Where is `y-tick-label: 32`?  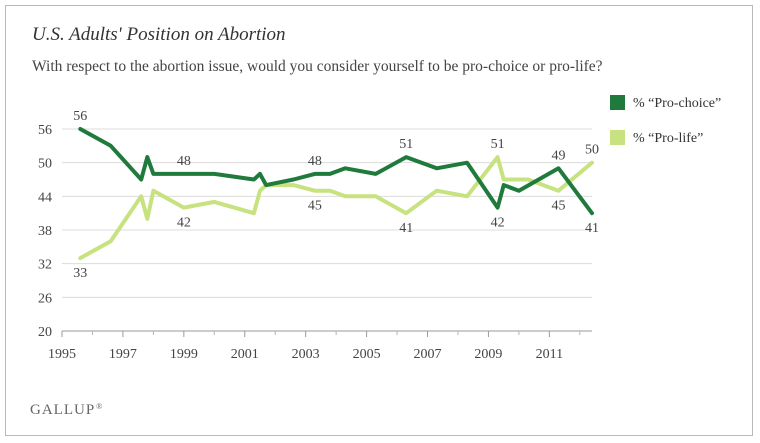 y-tick-label: 32 is located at coordinates (45, 265).